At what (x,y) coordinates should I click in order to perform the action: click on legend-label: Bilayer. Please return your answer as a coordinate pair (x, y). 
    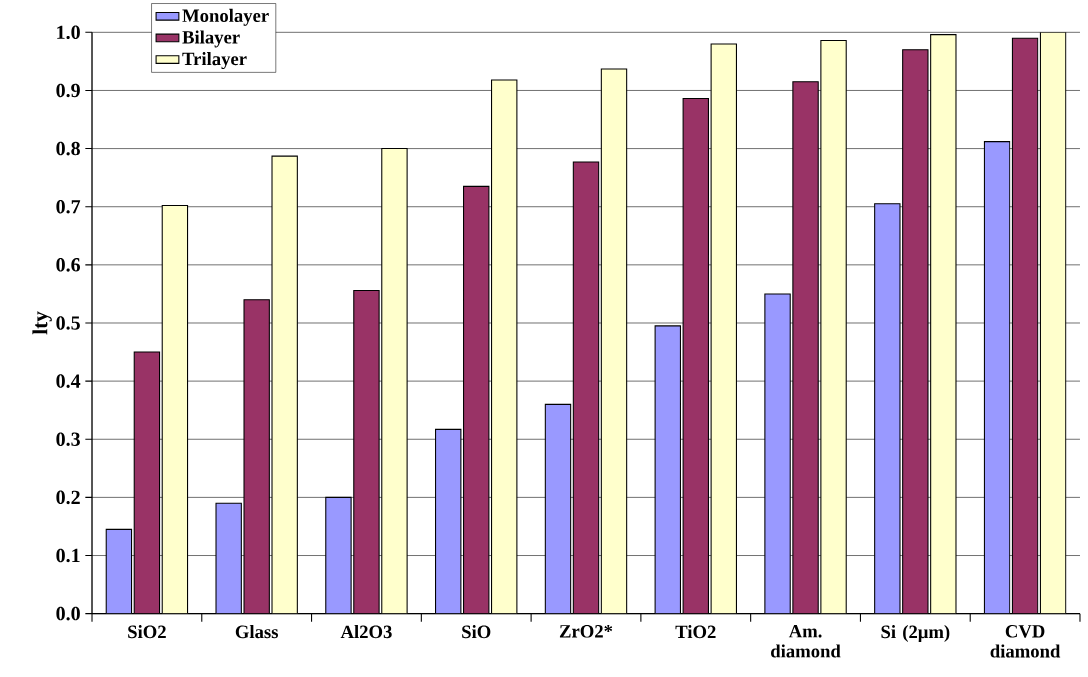
    Looking at the image, I should click on (211, 39).